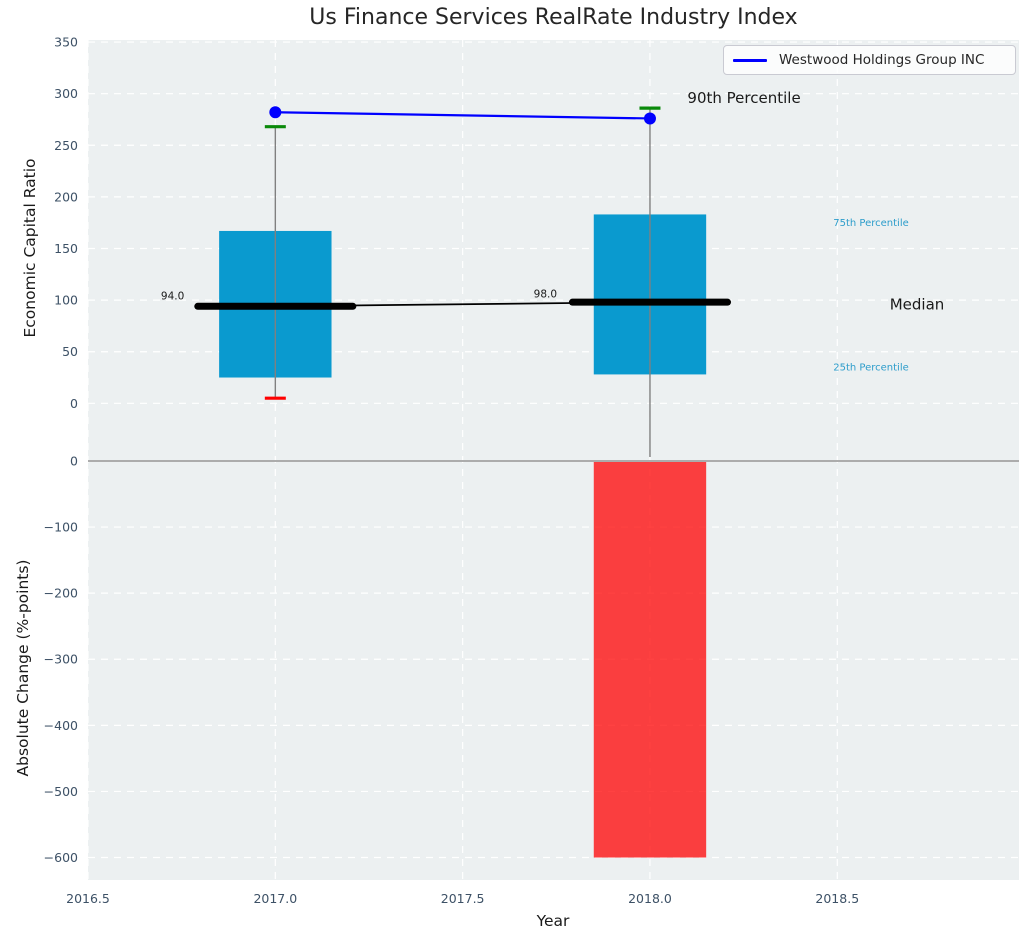 The height and width of the screenshot is (942, 1029). Describe the element at coordinates (463, 898) in the screenshot. I see `x-tick-label: 2017.5` at that location.